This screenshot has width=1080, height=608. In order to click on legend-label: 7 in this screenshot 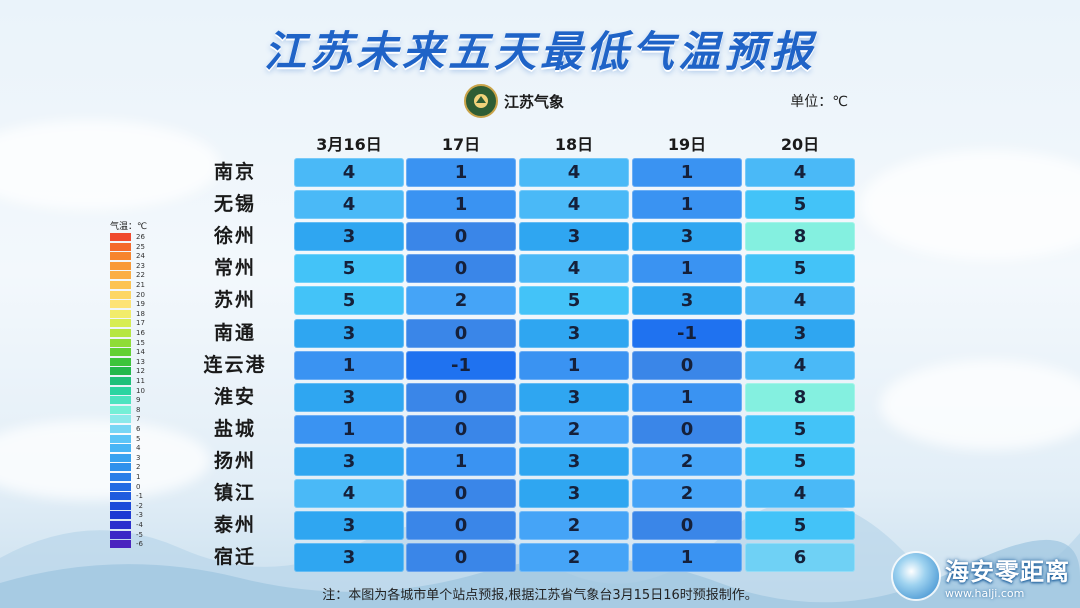, I will do `click(138, 419)`.